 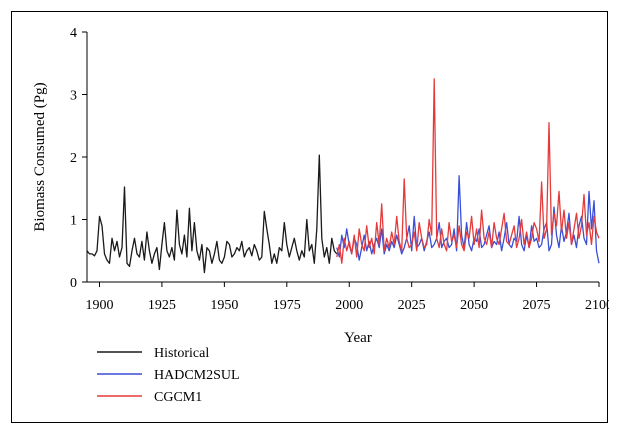 What do you see at coordinates (40, 156) in the screenshot?
I see `y-axis-title: Biomass Consumed (Pg)` at bounding box center [40, 156].